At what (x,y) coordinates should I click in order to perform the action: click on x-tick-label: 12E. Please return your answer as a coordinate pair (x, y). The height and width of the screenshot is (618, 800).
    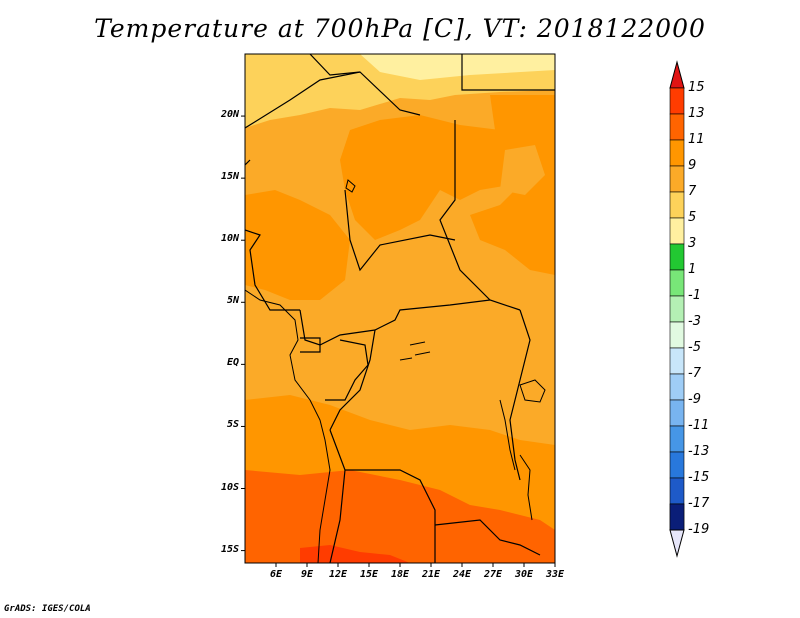
    Looking at the image, I should click on (338, 574).